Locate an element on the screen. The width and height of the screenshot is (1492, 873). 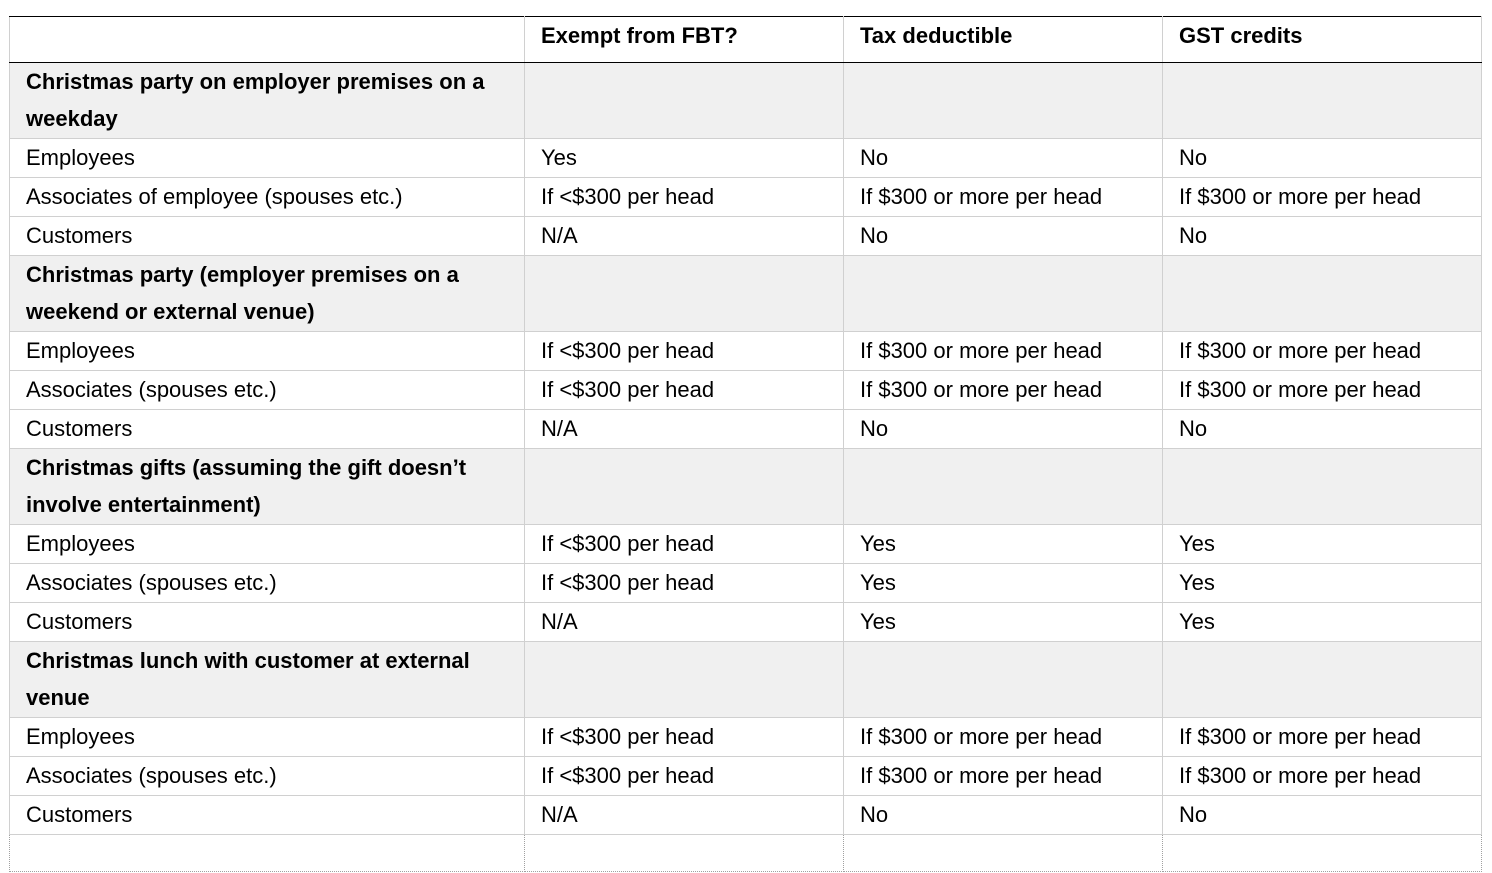
header-blank-cell is located at coordinates (267, 39).